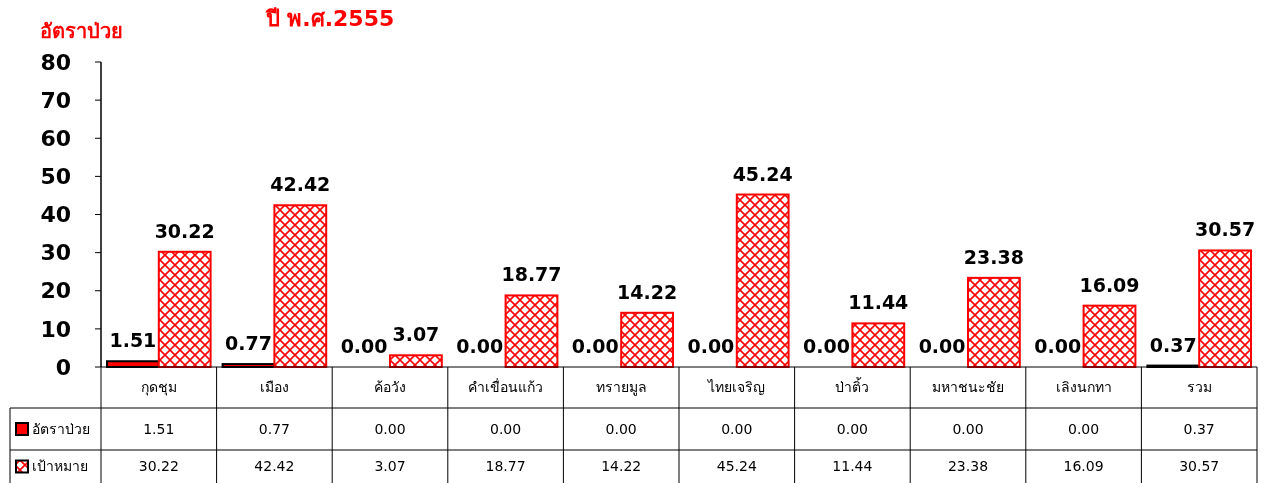 The width and height of the screenshot is (1264, 483). What do you see at coordinates (1109, 284) in the screenshot?
I see `text: 16.09` at bounding box center [1109, 284].